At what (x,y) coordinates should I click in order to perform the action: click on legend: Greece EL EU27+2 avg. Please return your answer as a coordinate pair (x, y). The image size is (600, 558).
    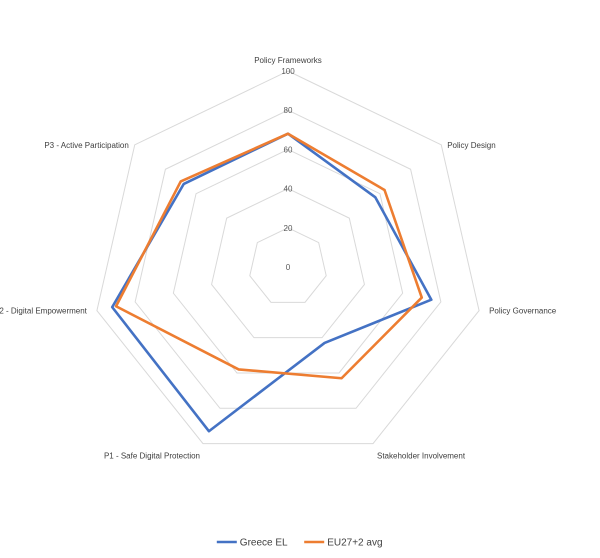
    Looking at the image, I should click on (299, 543).